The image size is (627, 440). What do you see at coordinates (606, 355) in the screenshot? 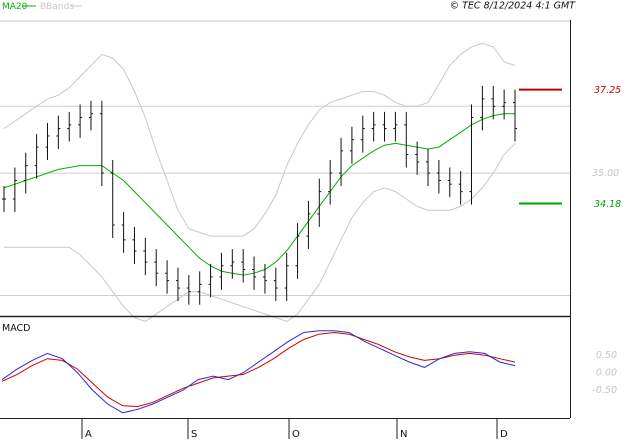
I see `macd-tick-label: 0.50` at bounding box center [606, 355].